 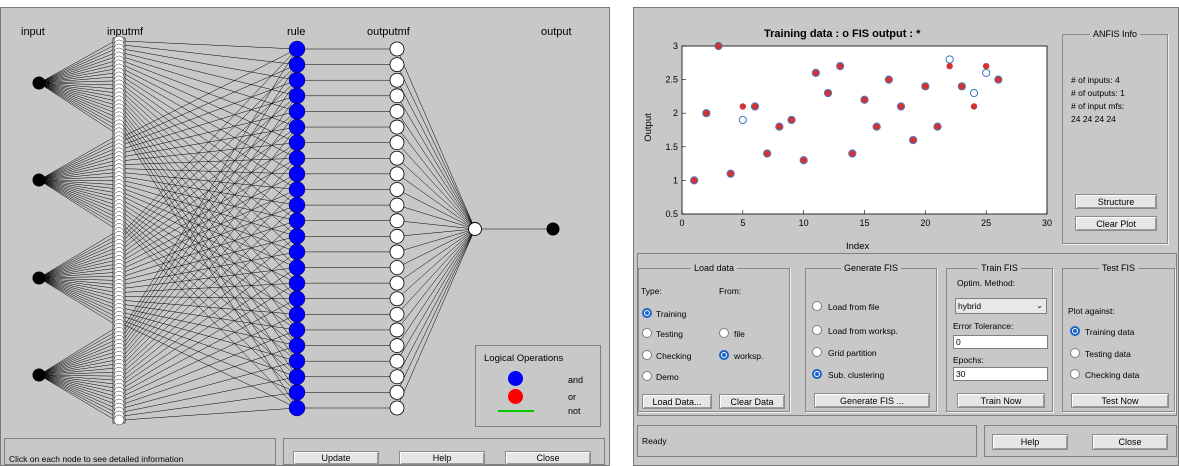 What do you see at coordinates (752, 401) in the screenshot?
I see `clear-data-button: Clear Data` at bounding box center [752, 401].